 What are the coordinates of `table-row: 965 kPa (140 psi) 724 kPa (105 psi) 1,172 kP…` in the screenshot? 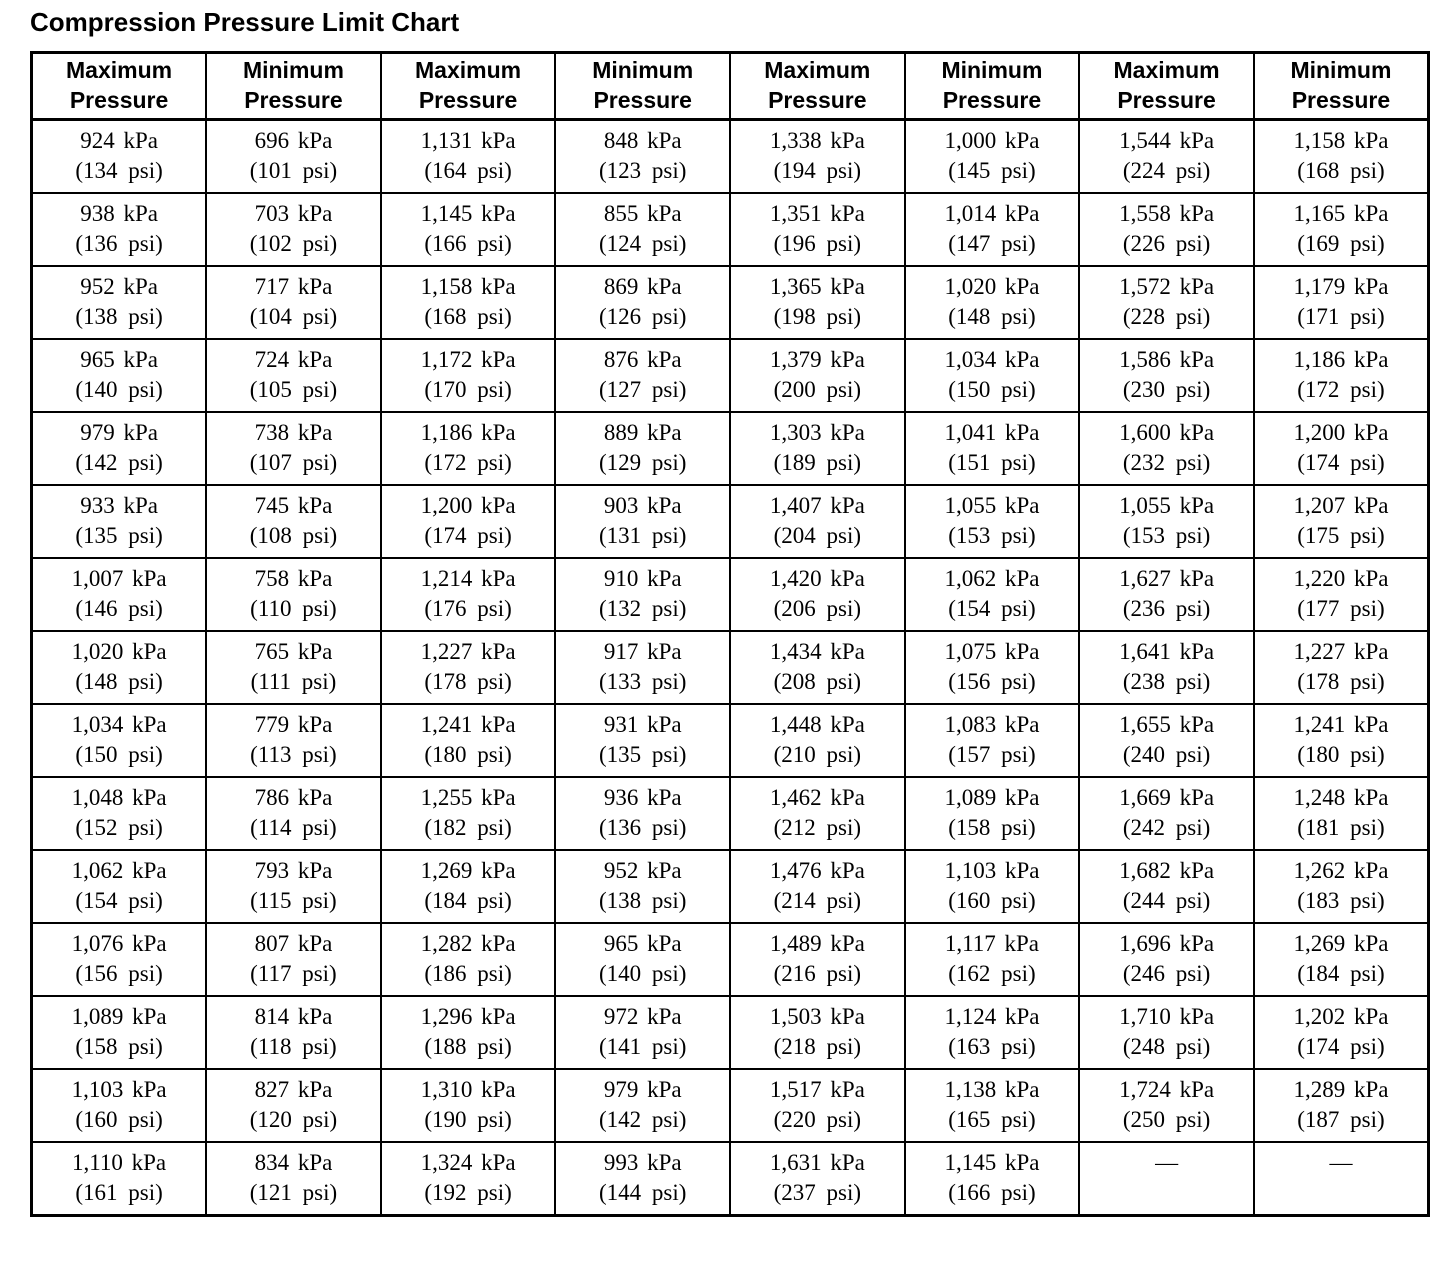 It's located at (730, 375).